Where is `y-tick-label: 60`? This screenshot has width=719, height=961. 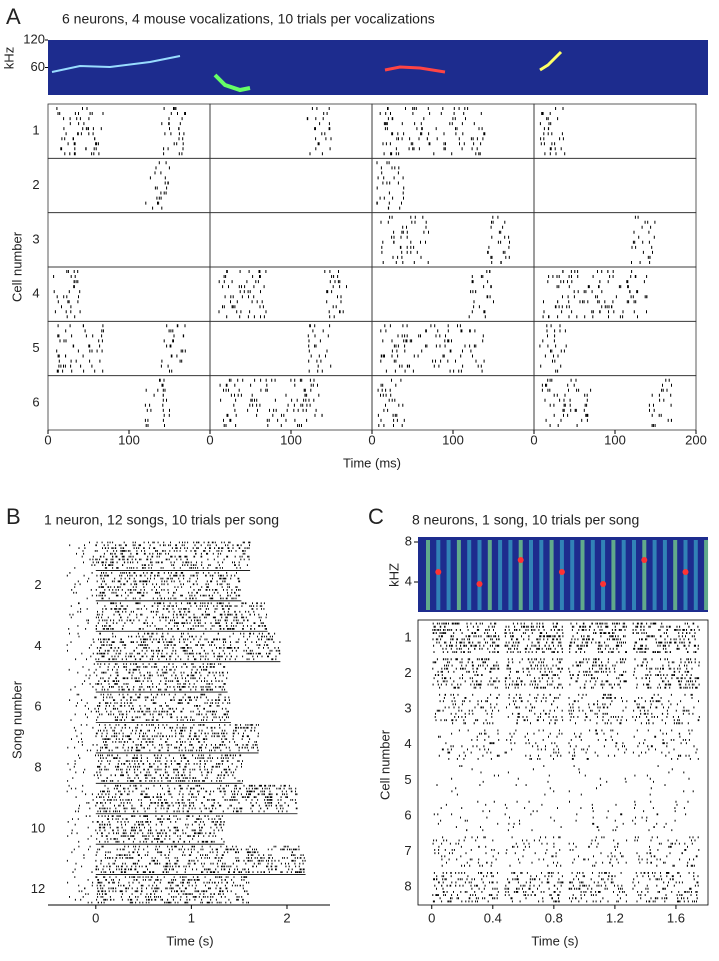
y-tick-label: 60 is located at coordinates (38, 66).